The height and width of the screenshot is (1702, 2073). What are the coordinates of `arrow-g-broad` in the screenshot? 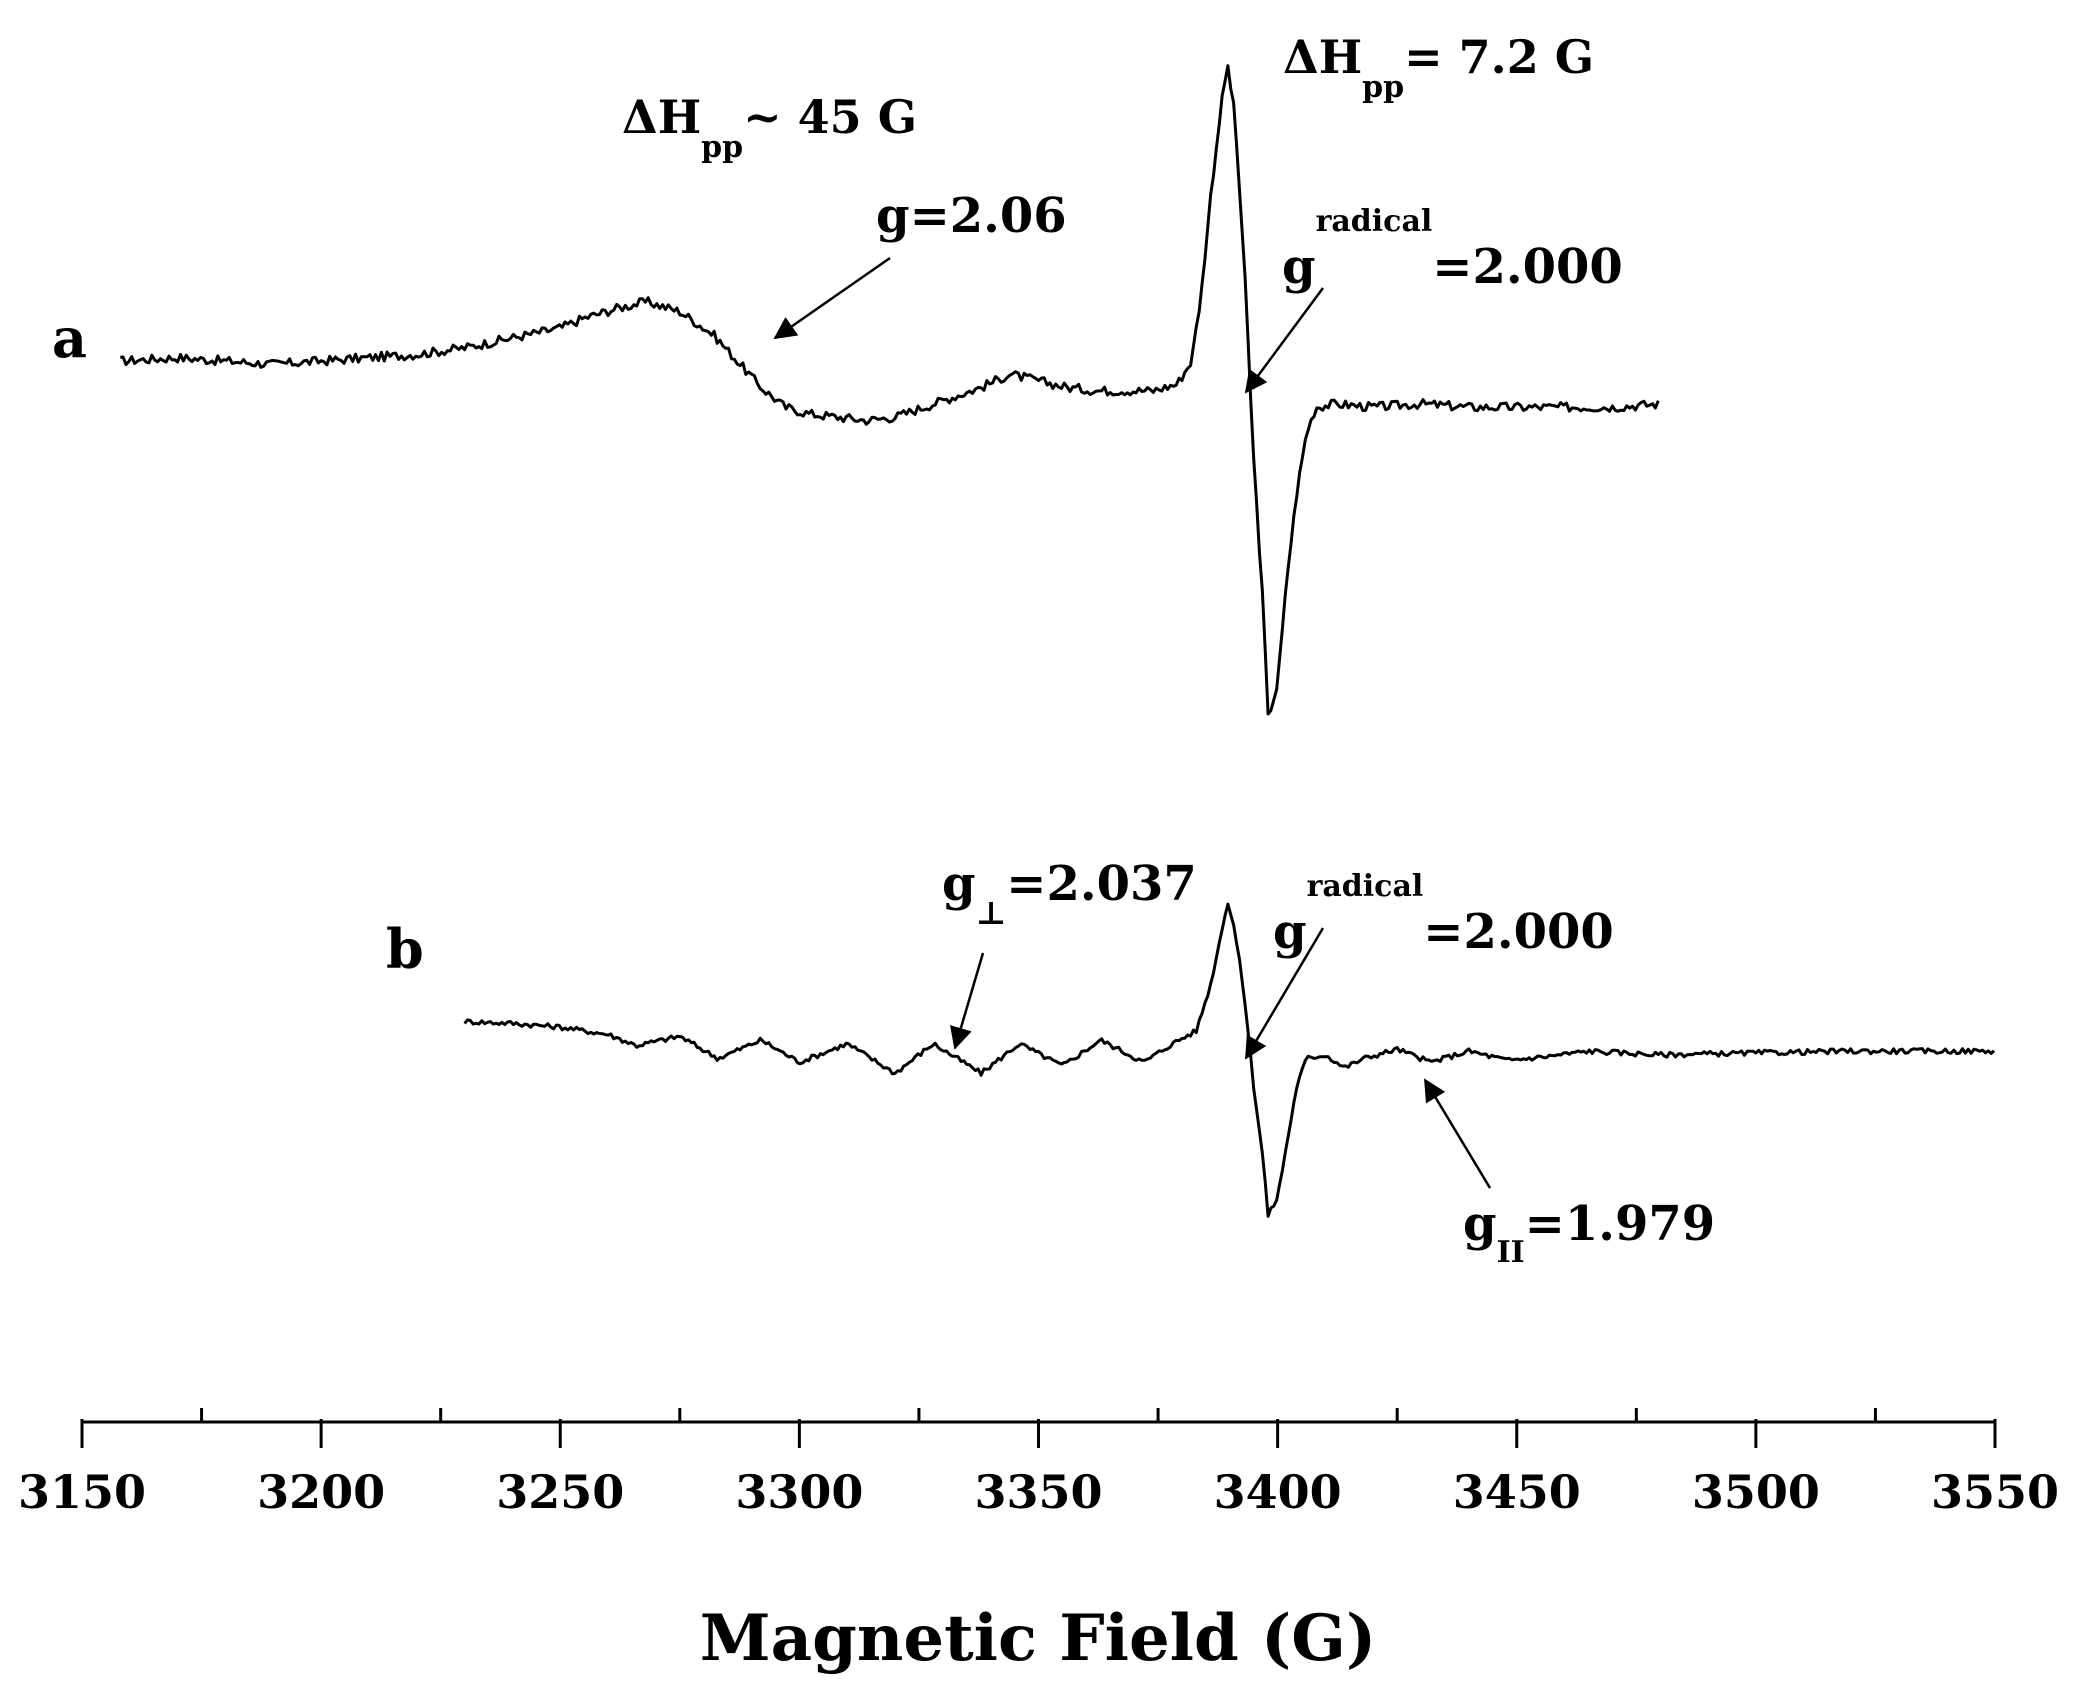 It's located at (832, 298).